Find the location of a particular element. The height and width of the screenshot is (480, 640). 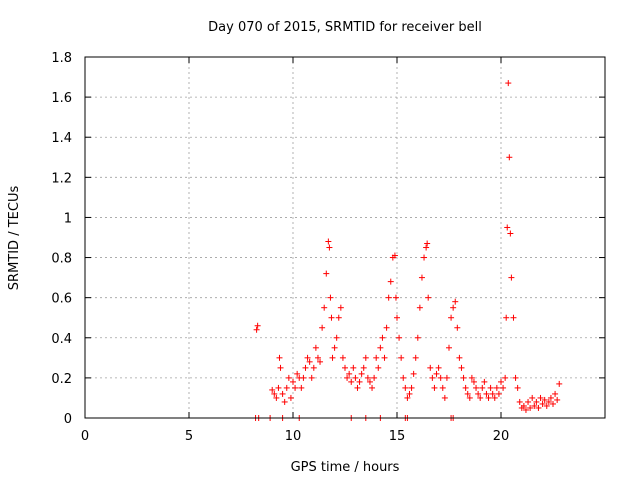

y-tick-label: 1.4 is located at coordinates (61, 138).